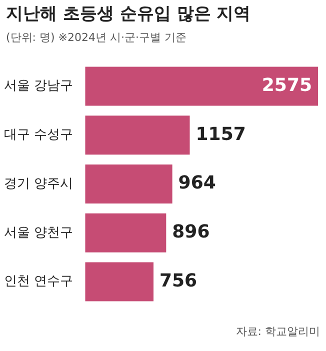 This screenshot has height=351, width=326. What do you see at coordinates (179, 281) in the screenshot?
I see `data-label: 756` at bounding box center [179, 281].